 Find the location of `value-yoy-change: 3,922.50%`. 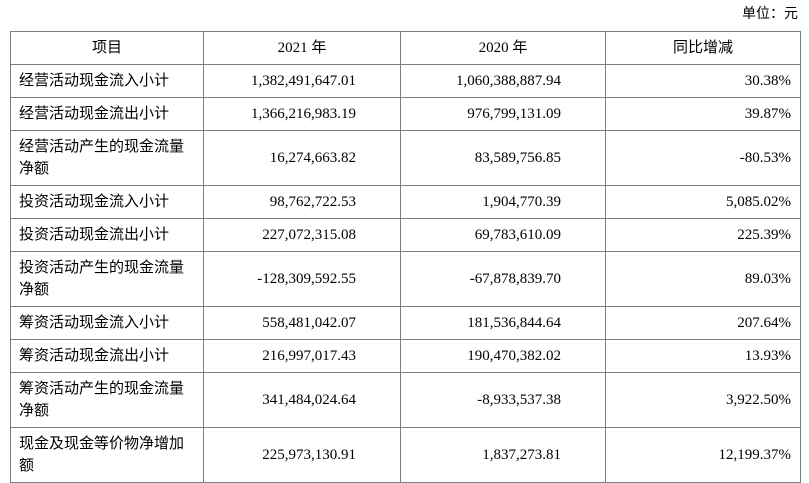

value-yoy-change: 3,922.50% is located at coordinates (703, 400).